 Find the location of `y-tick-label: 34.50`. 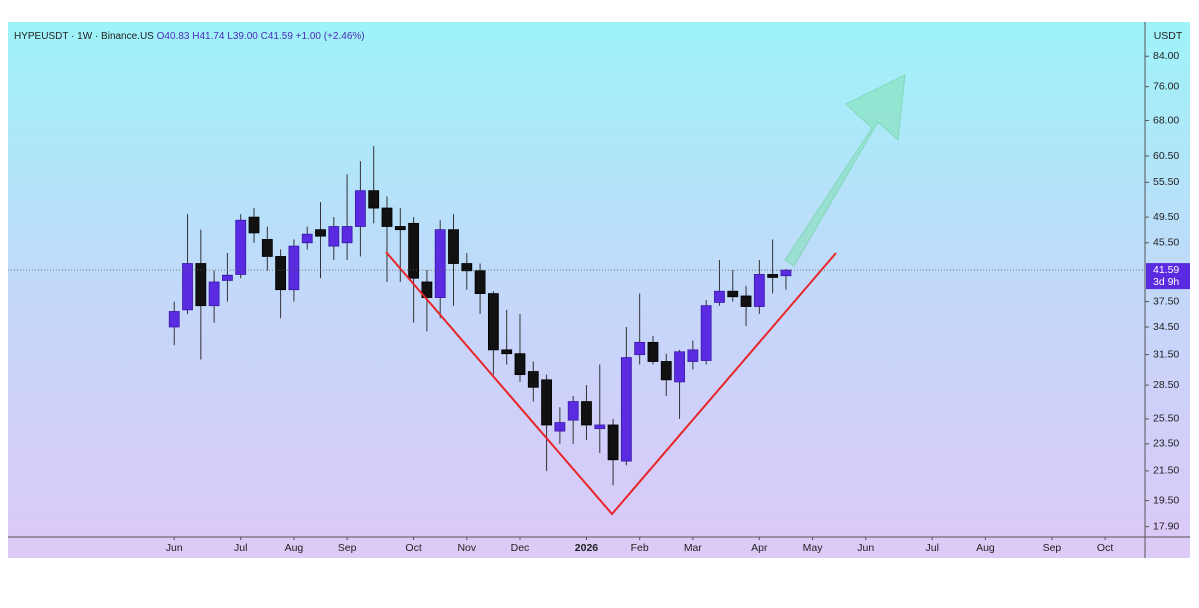

y-tick-label: 34.50 is located at coordinates (1166, 327).